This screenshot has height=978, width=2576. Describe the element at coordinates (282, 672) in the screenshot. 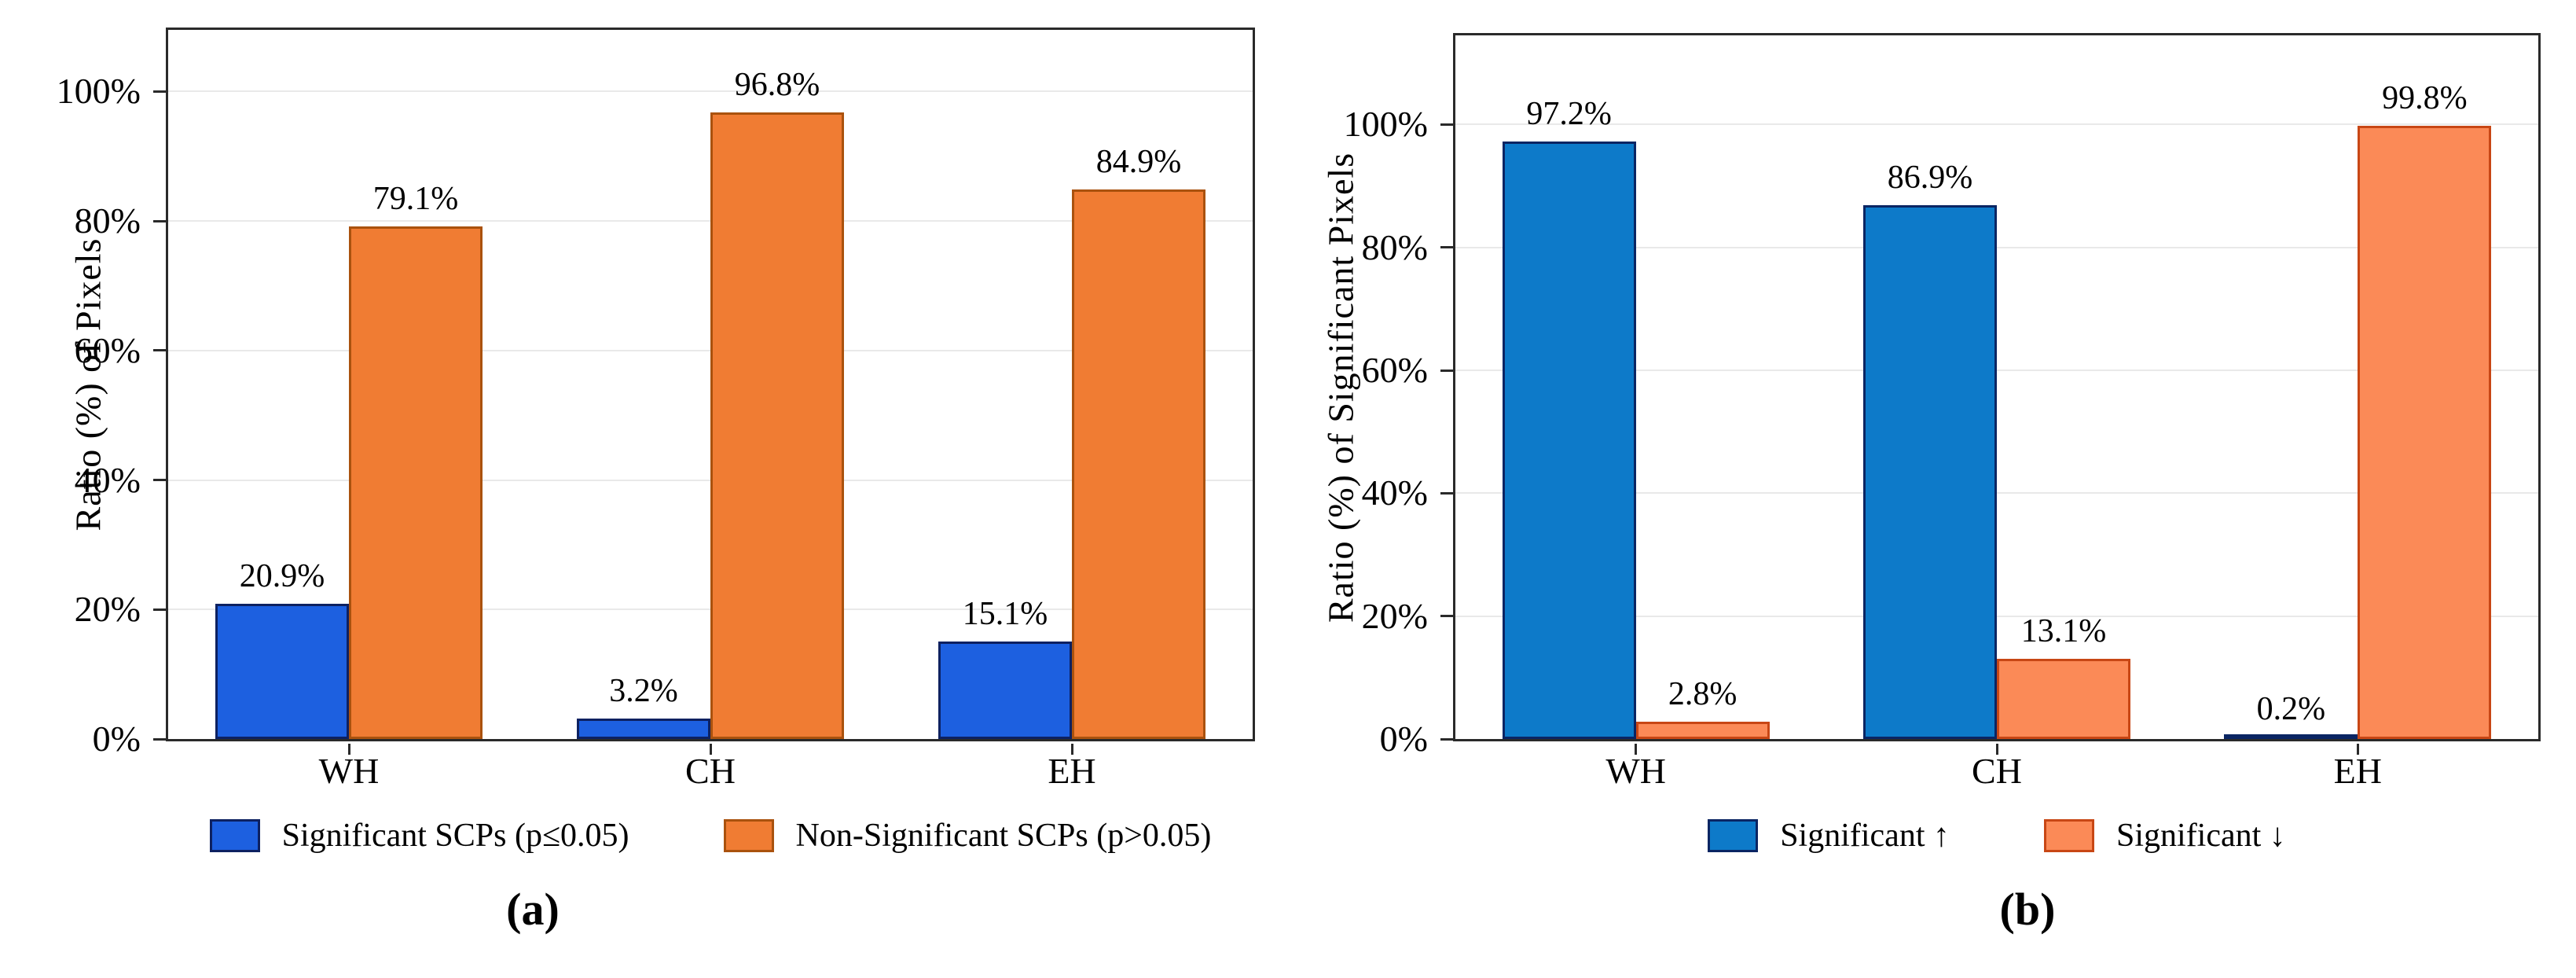

I see `bar-a-wh-s0` at that location.